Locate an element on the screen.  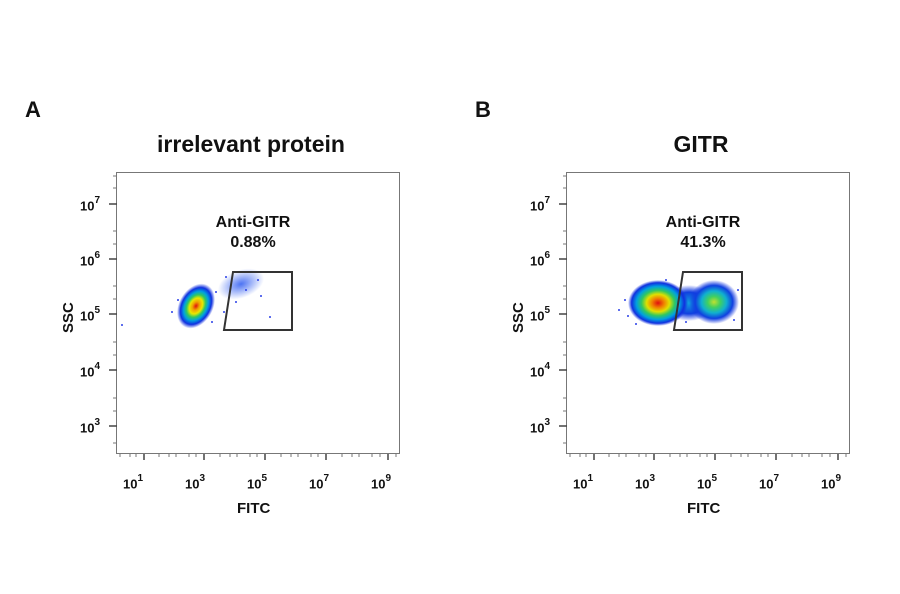
gate-percent: 0.88% is located at coordinates (253, 242).